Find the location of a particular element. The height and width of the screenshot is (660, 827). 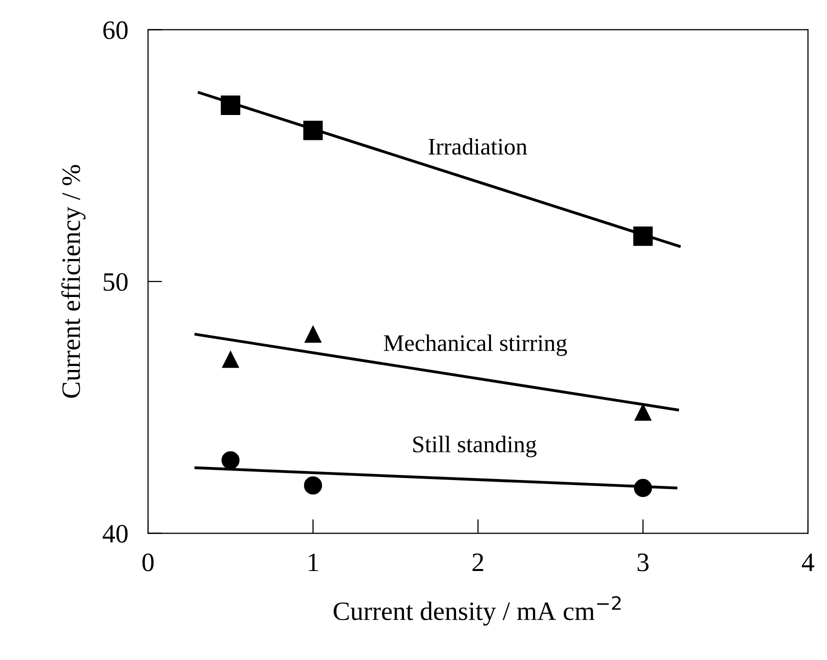

x-axis-title: Current density / mA cm$^{−2}$ is located at coordinates (477, 611).